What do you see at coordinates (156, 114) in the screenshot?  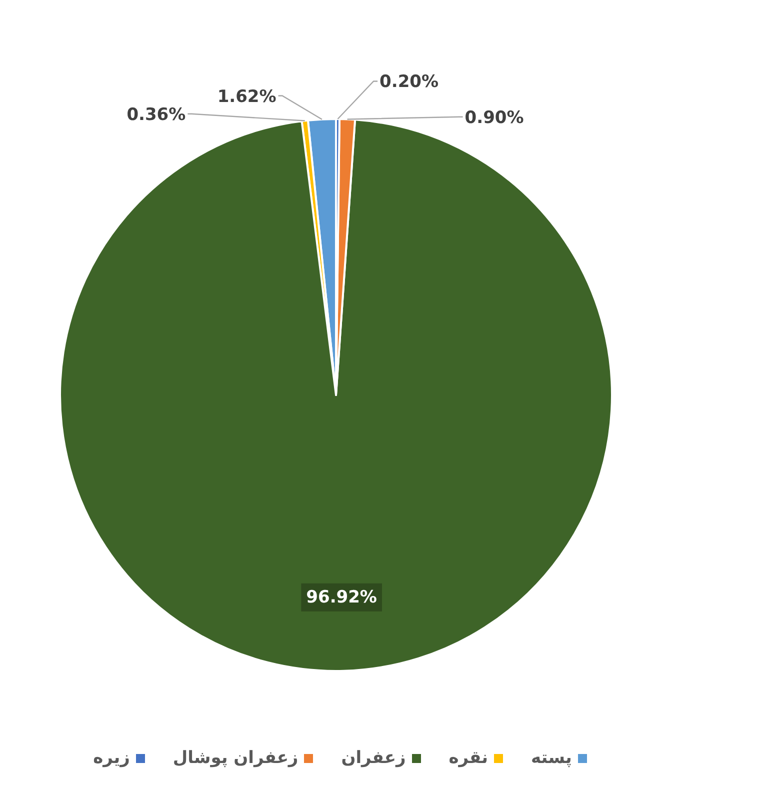 I see `data-label: 0.36%` at bounding box center [156, 114].